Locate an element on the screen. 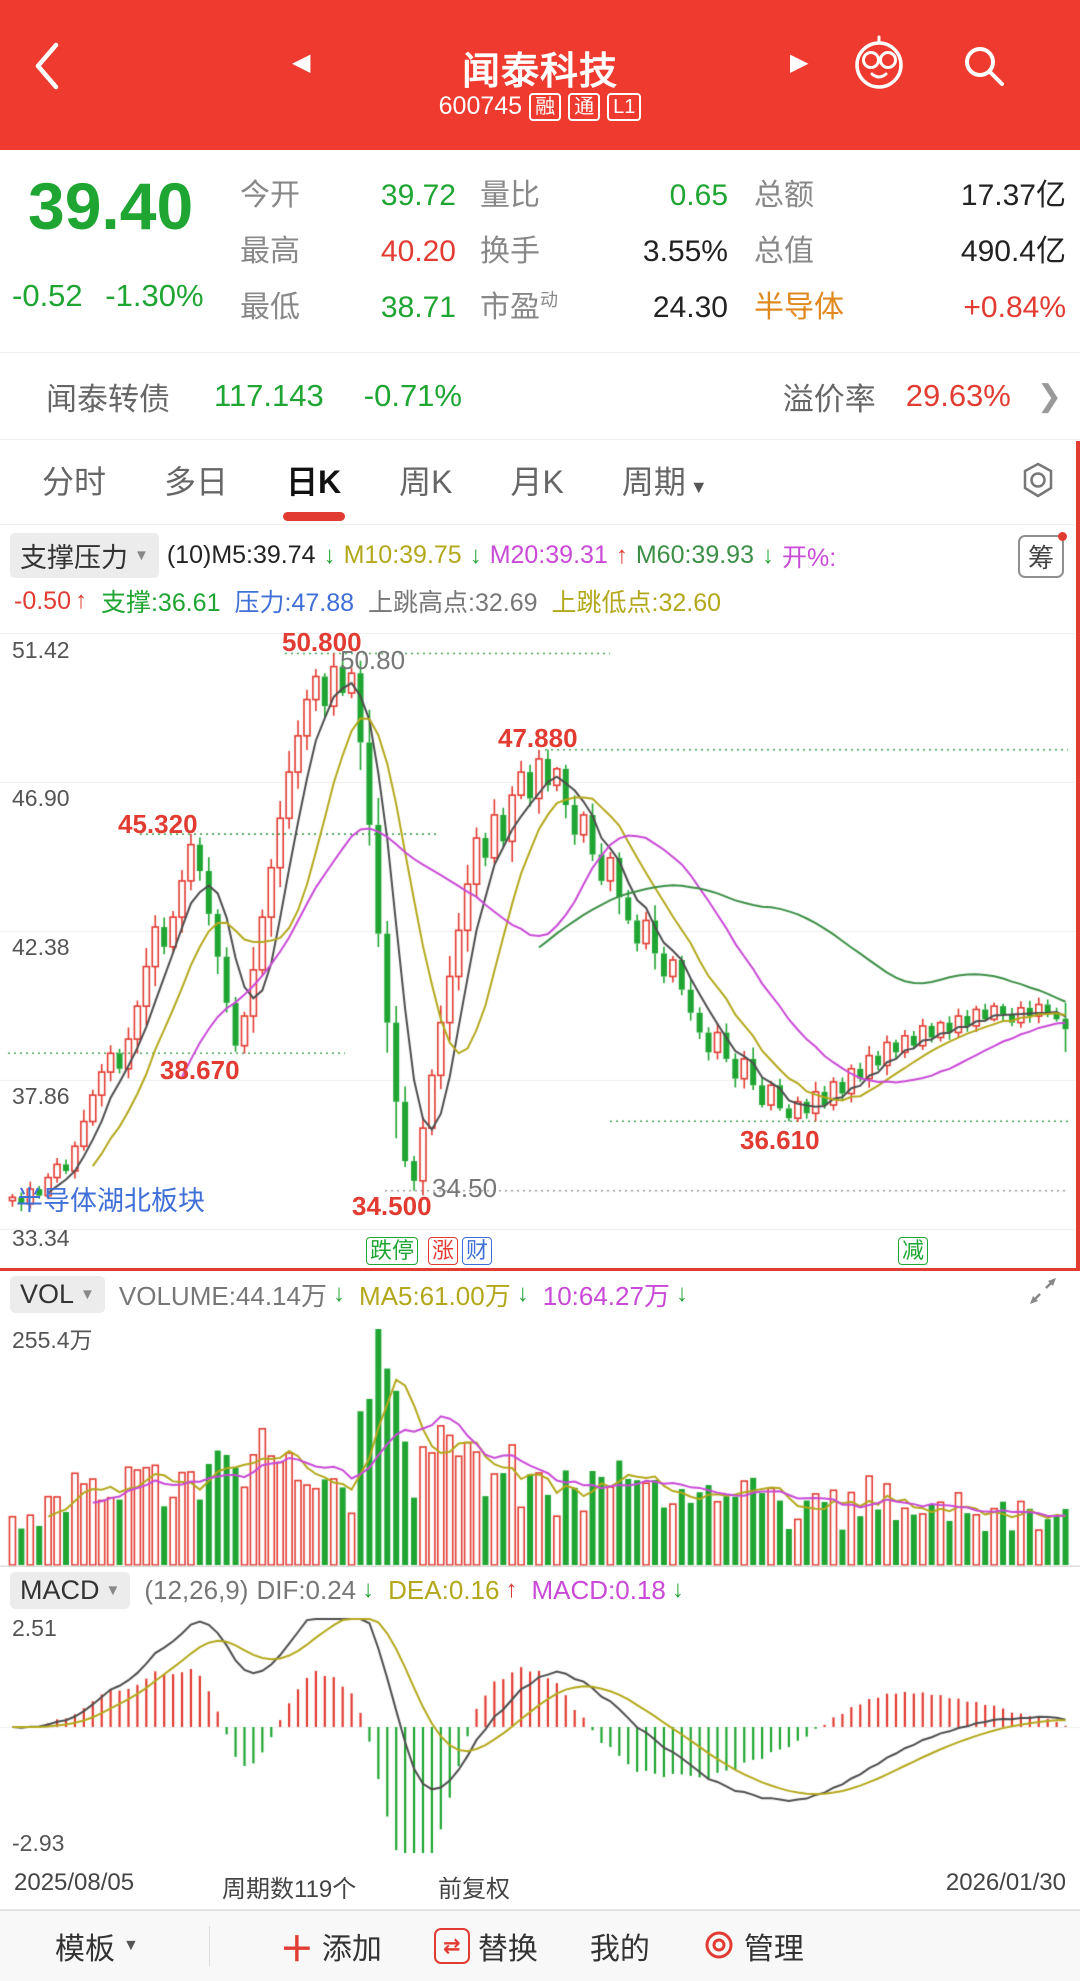 The height and width of the screenshot is (1981, 1080). bond-change: -0.71% is located at coordinates (412, 395).